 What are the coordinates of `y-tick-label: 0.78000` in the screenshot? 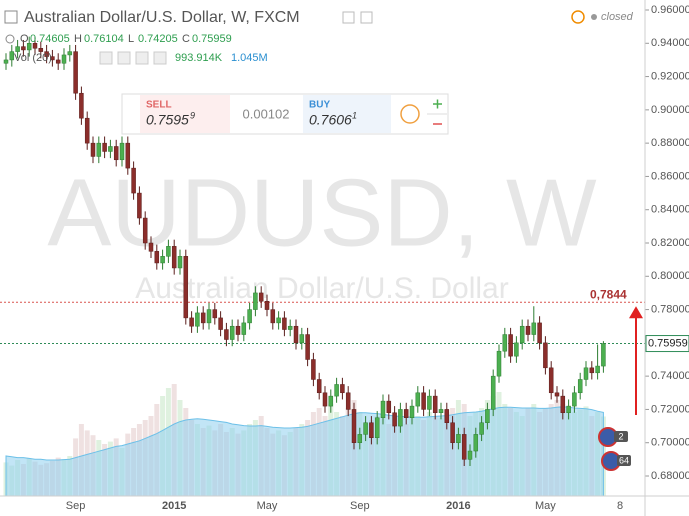 It's located at (670, 309).